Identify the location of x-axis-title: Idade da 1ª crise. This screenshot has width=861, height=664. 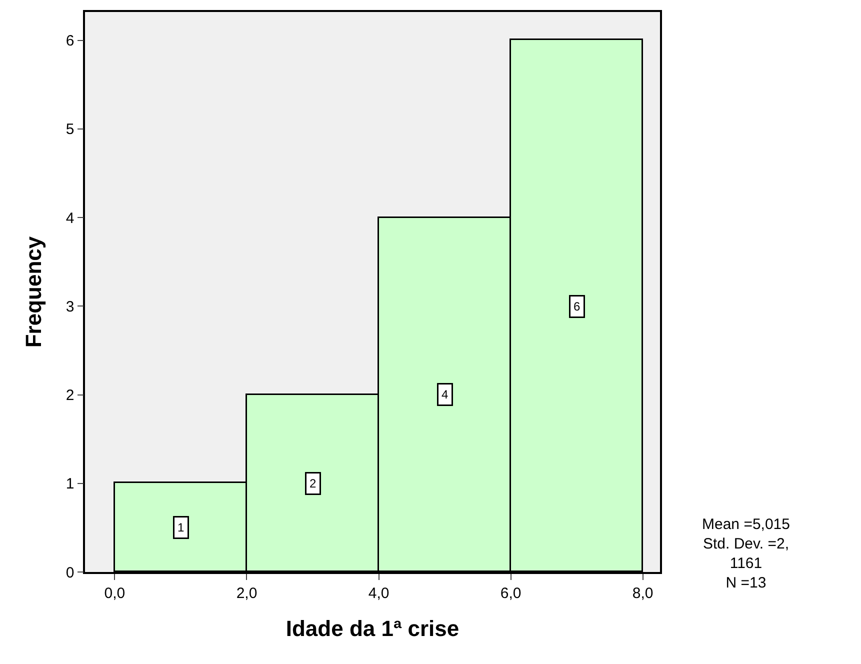
(373, 629).